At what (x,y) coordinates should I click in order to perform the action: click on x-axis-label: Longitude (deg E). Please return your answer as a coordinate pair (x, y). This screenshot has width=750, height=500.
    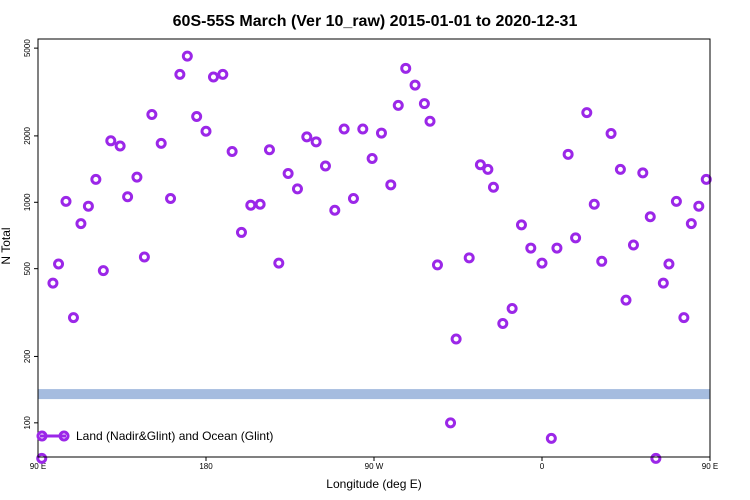
    Looking at the image, I should click on (373, 484).